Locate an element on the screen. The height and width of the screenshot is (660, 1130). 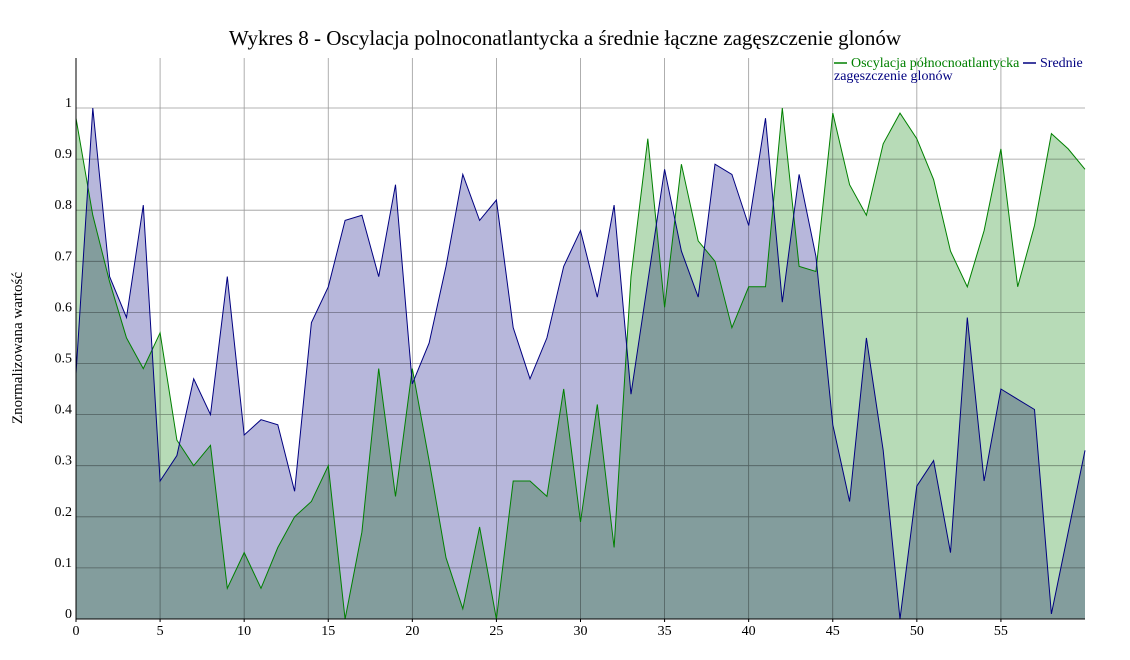
x-tick-label-10: 50 is located at coordinates (917, 631).